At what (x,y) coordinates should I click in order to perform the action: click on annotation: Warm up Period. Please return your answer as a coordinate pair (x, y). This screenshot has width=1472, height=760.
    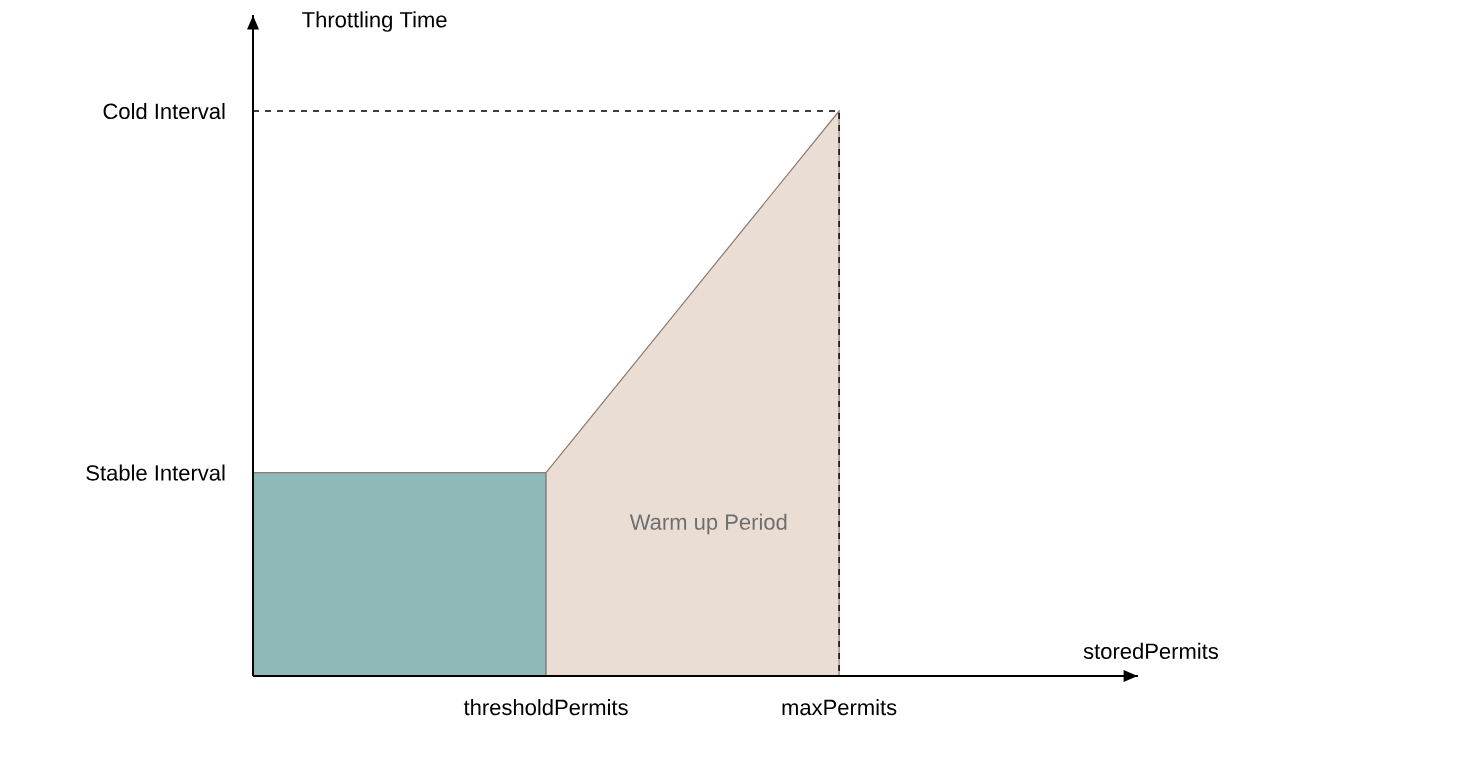
    Looking at the image, I should click on (708, 524).